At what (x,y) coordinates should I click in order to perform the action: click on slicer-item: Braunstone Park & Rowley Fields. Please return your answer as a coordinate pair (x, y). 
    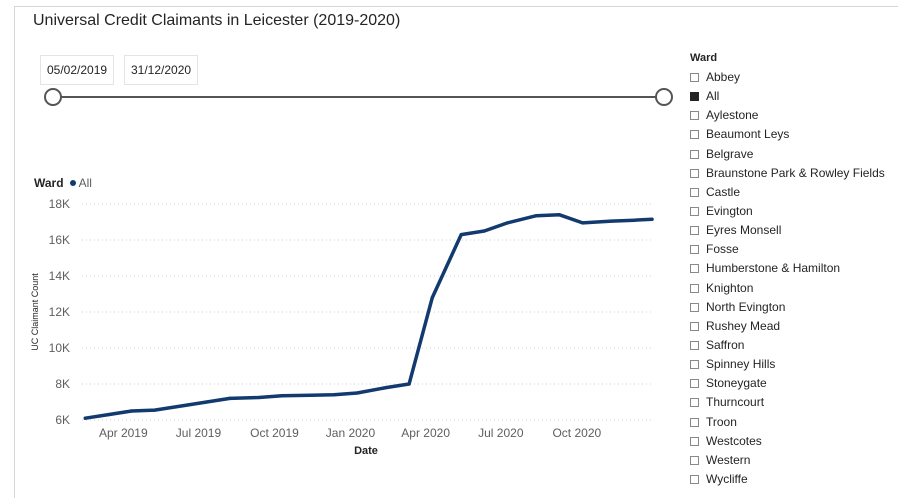
    Looking at the image, I should click on (792, 173).